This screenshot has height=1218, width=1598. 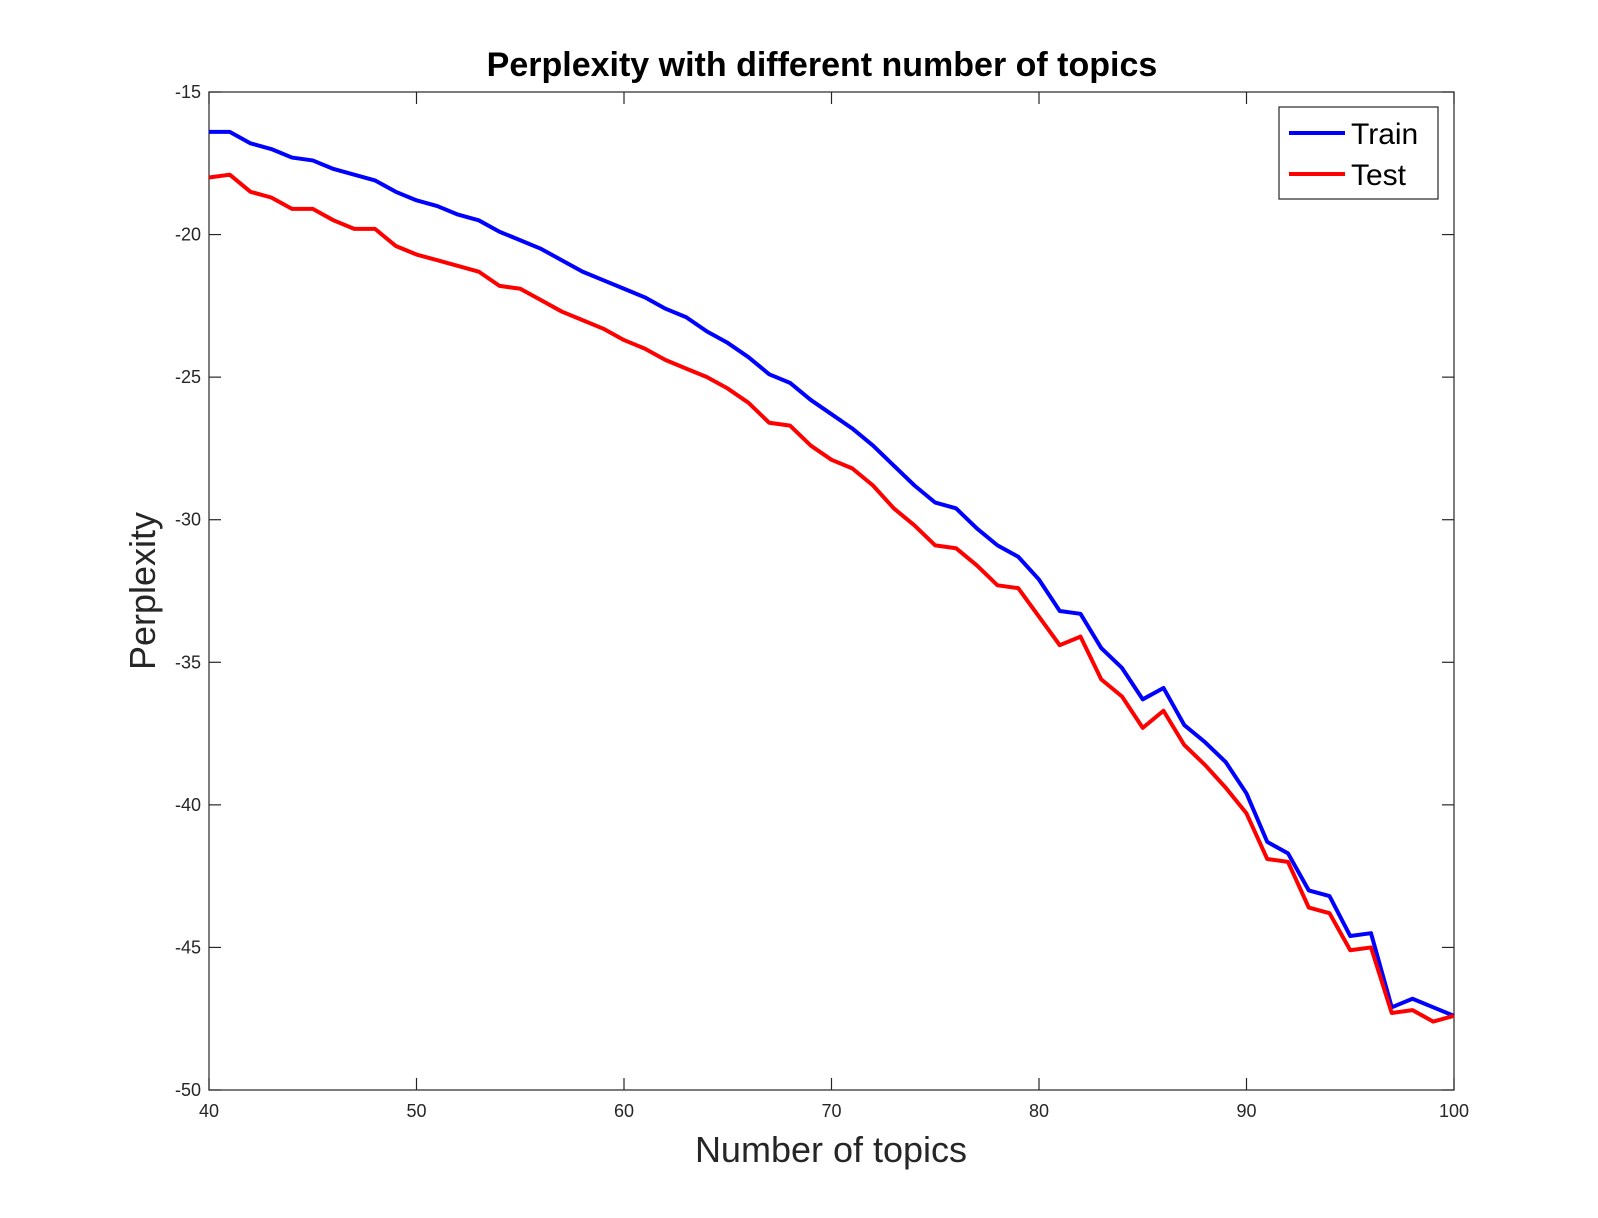 What do you see at coordinates (831, 1111) in the screenshot?
I see `x-tick-label: 70` at bounding box center [831, 1111].